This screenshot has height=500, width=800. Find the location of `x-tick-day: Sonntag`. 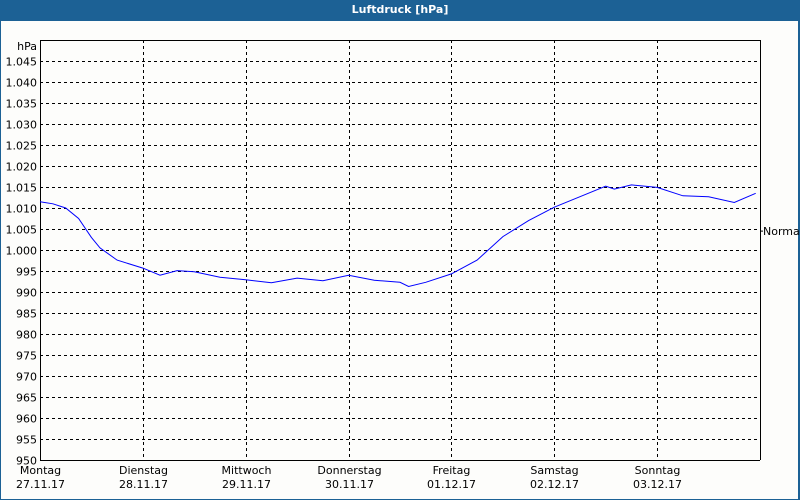

x-tick-day: Sonntag is located at coordinates (658, 470).